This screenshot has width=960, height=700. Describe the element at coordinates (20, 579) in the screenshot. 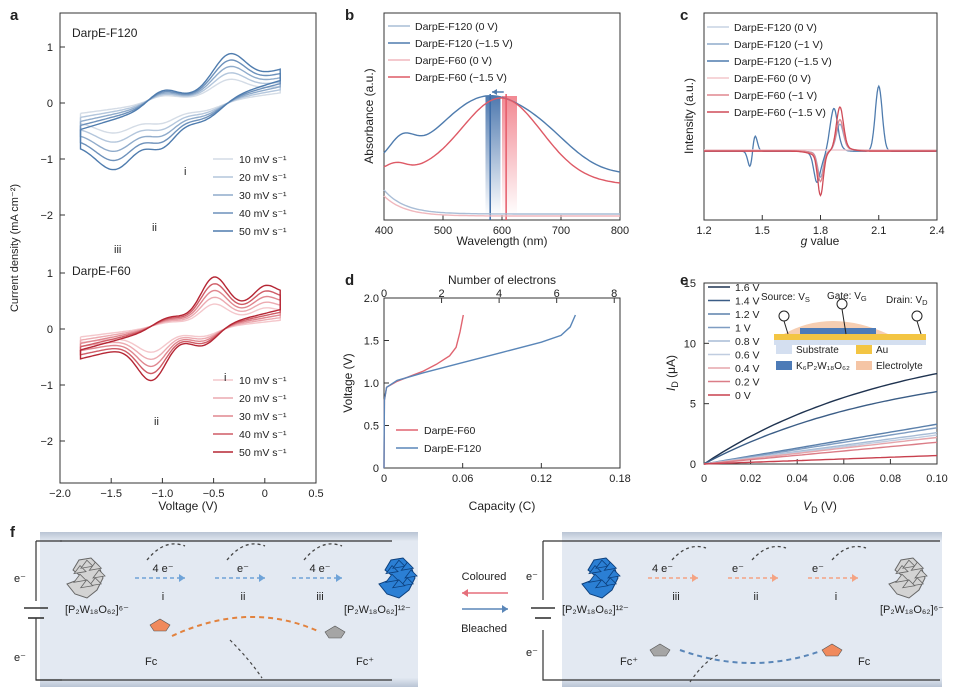

I see `left-side-electron-top: e⁻` at that location.